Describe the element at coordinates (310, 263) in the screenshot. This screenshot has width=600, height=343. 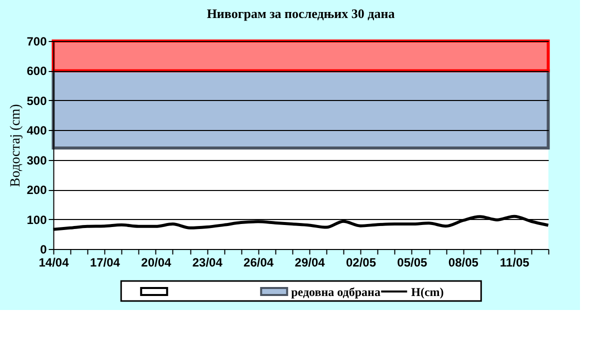
I see `x-tick-label: 29/04` at that location.